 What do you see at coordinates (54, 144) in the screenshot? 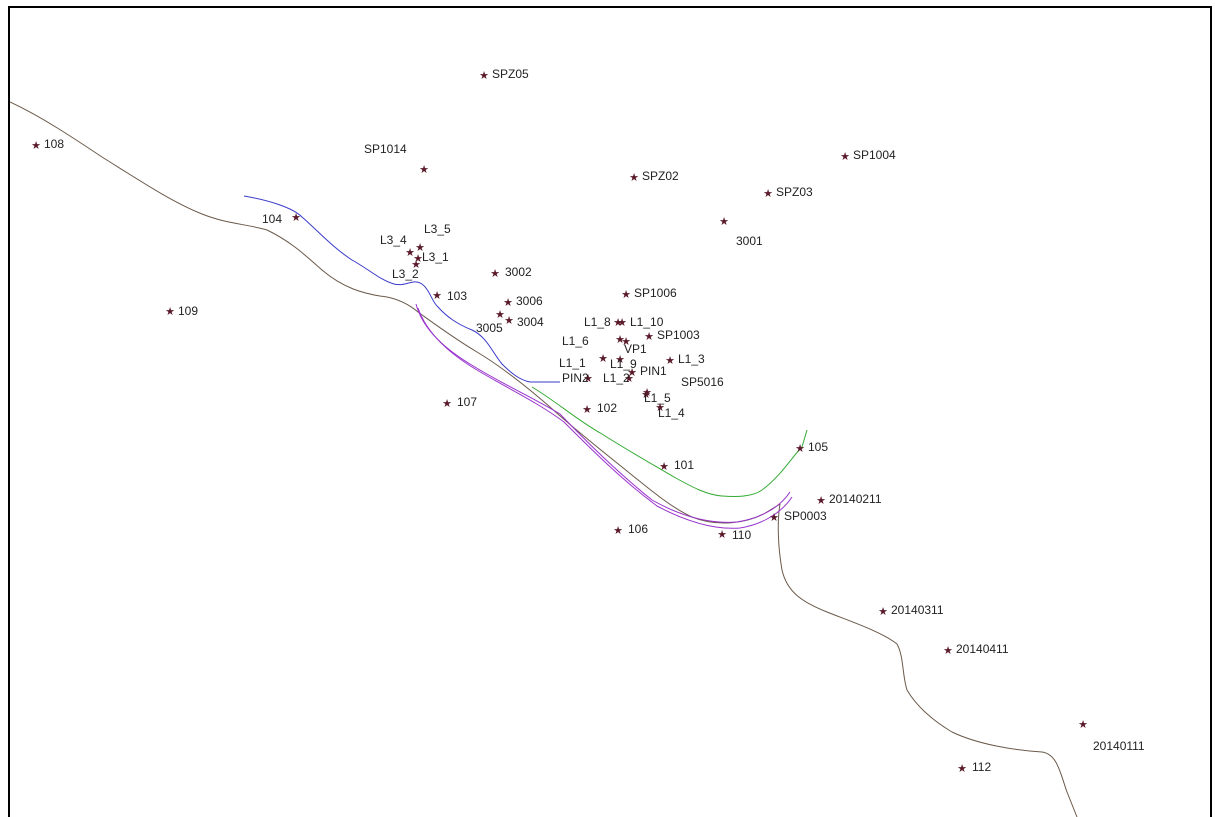
I see `point-label: 108` at bounding box center [54, 144].